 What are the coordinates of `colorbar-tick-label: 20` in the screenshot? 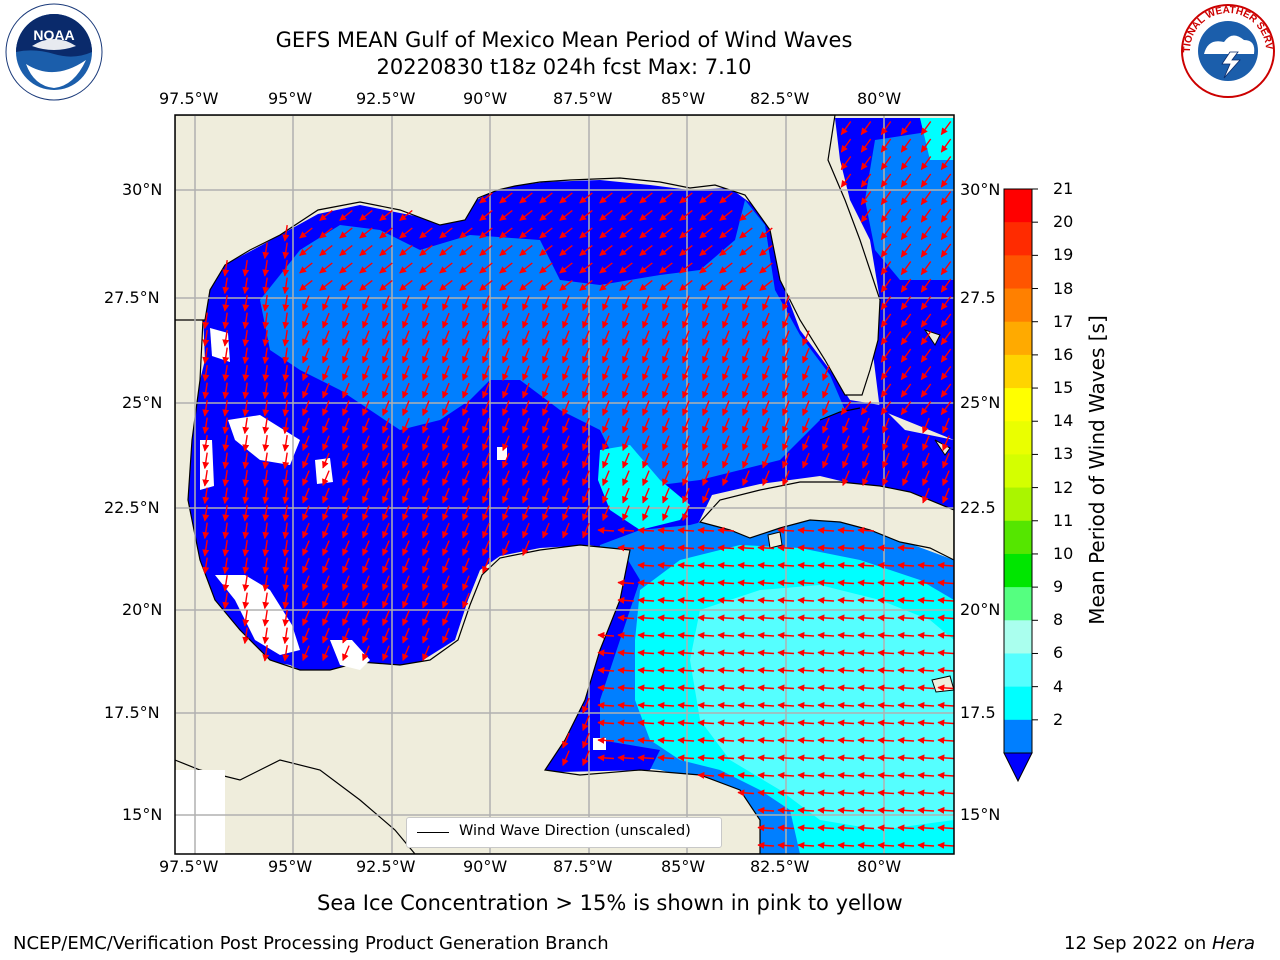 It's located at (1063, 222).